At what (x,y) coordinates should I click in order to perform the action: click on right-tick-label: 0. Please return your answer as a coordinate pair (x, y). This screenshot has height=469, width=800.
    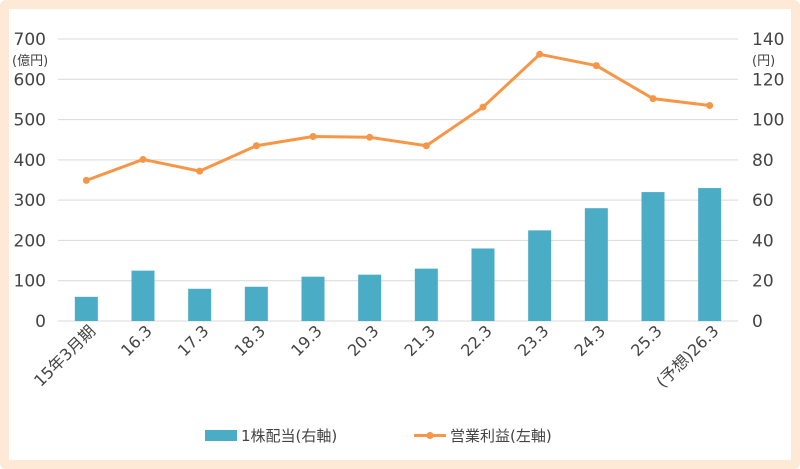
    Looking at the image, I should click on (757, 322).